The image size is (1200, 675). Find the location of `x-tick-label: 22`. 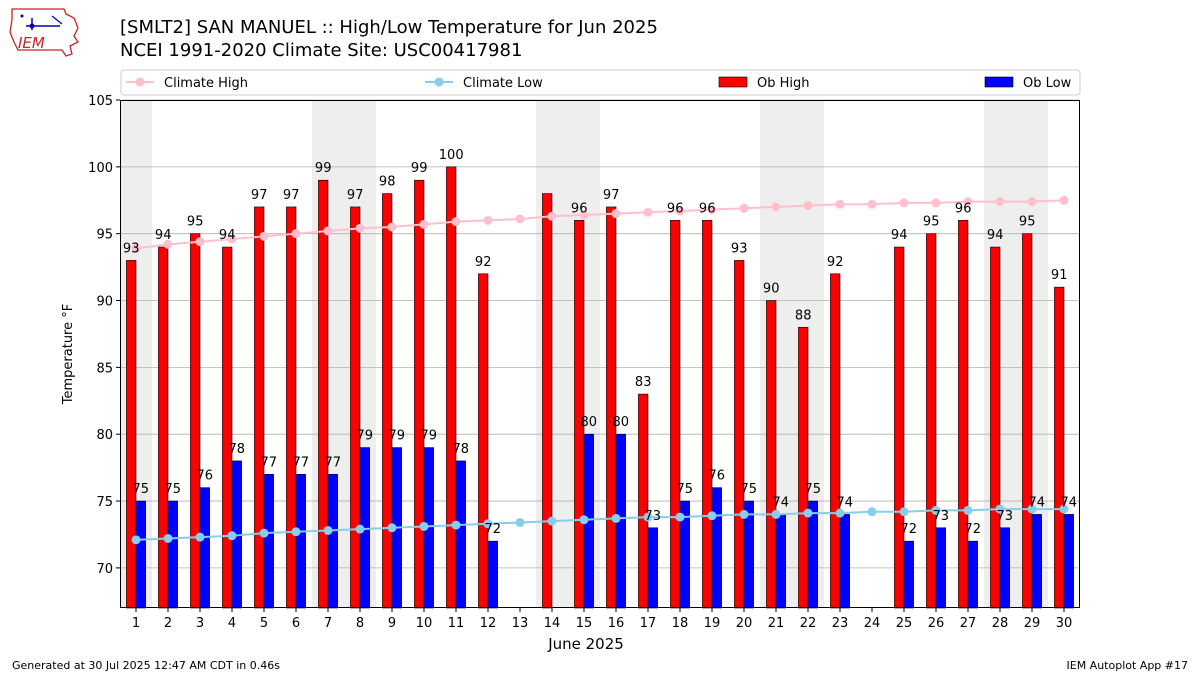

x-tick-label: 22 is located at coordinates (808, 623).